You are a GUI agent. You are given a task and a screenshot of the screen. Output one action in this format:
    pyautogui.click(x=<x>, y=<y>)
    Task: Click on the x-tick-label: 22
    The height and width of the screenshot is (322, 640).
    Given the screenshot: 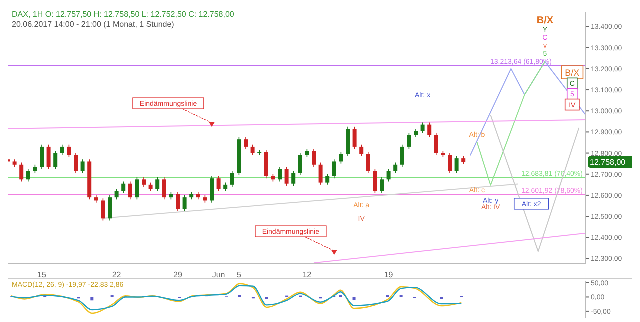 What is the action you would take?
    pyautogui.click(x=117, y=275)
    